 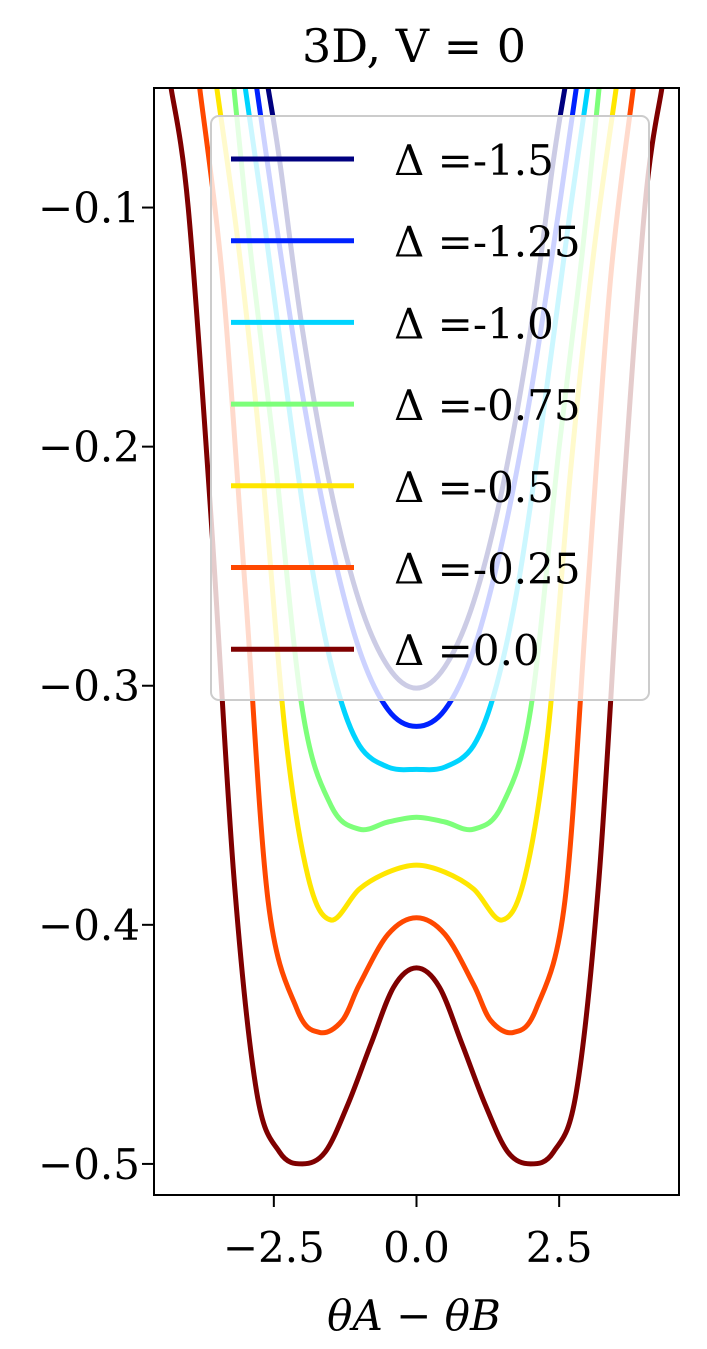 I want to click on y-tick-label-0: −0.1, so click(x=89, y=208).